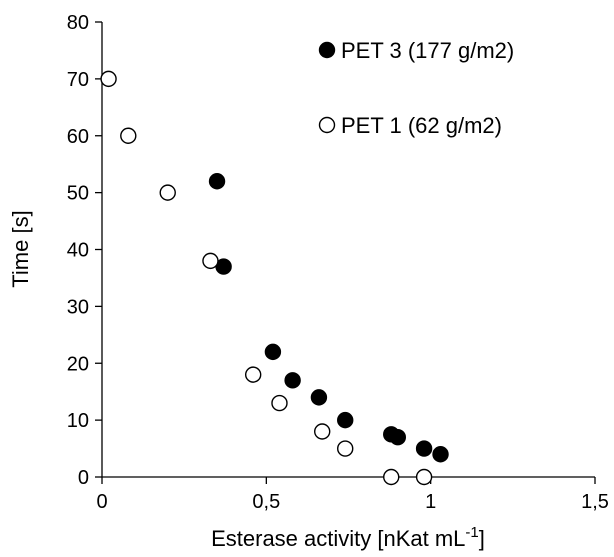  I want to click on legend-marker-pet3, so click(327, 50).